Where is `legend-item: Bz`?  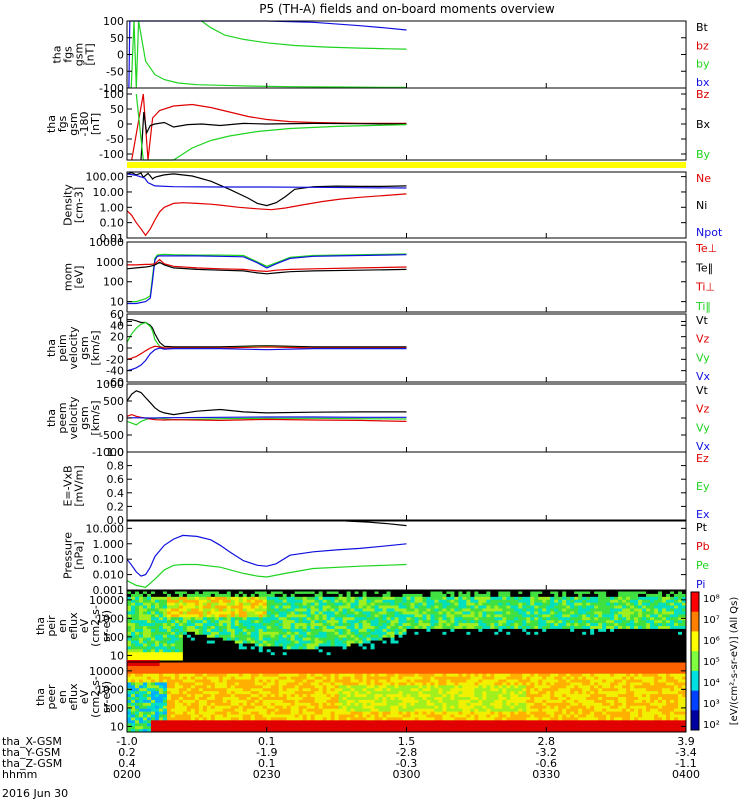
legend-item: Bz is located at coordinates (703, 94).